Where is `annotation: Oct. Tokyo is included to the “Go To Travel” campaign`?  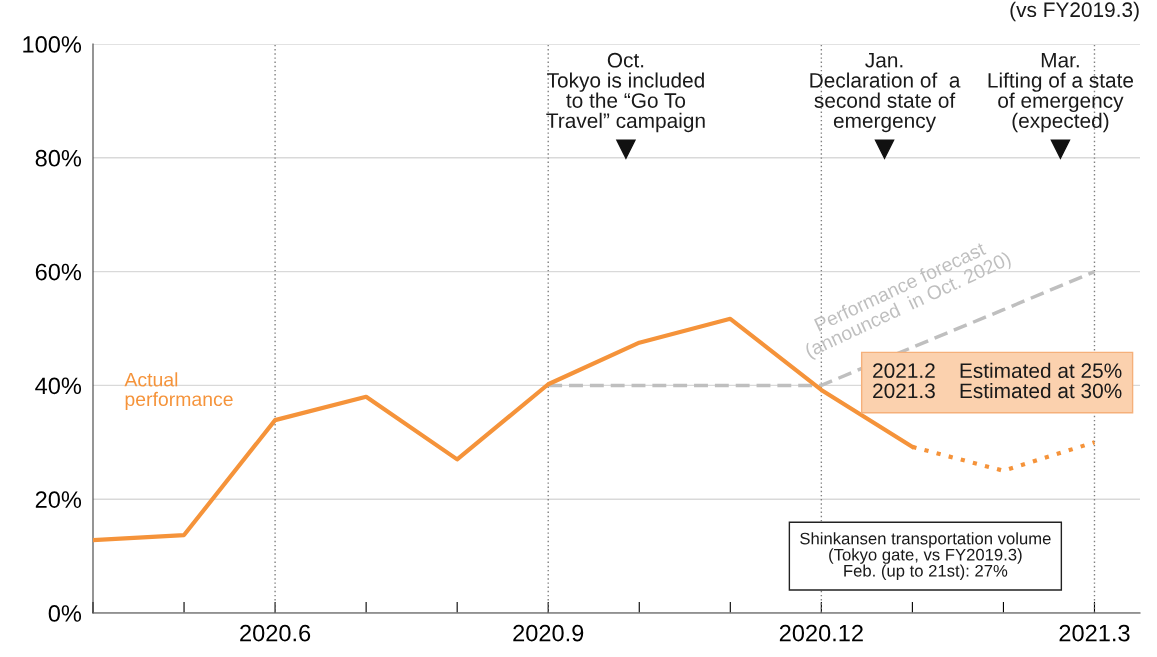 annotation: Oct. Tokyo is included to the “Go To Travel” campaign is located at coordinates (625, 92).